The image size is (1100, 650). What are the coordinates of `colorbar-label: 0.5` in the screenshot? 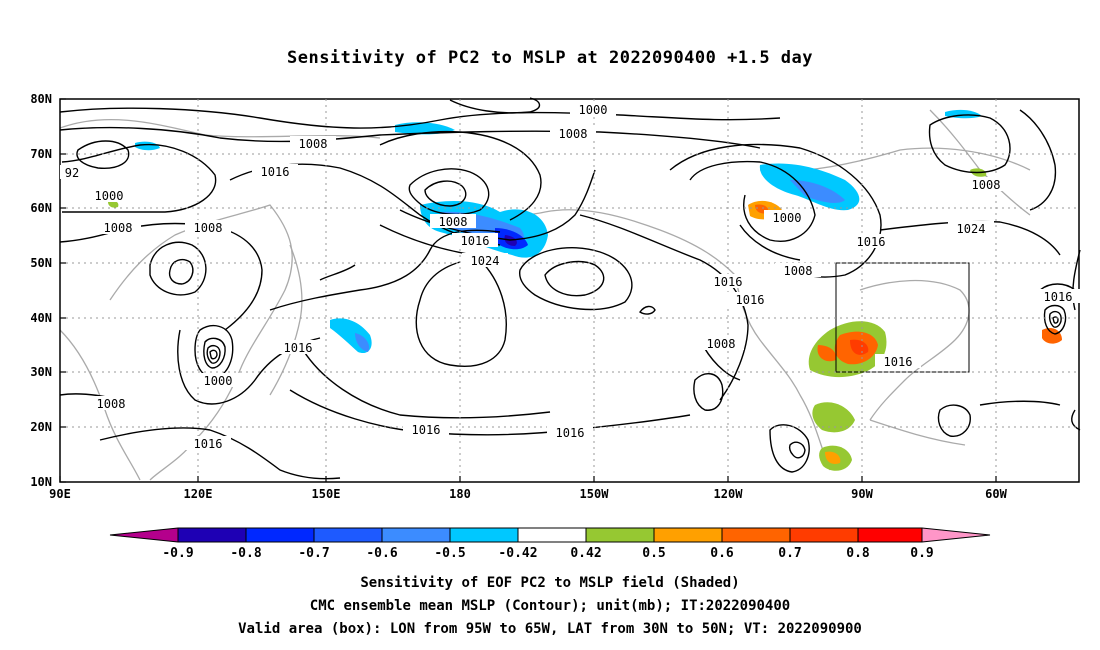 It's located at (653, 553).